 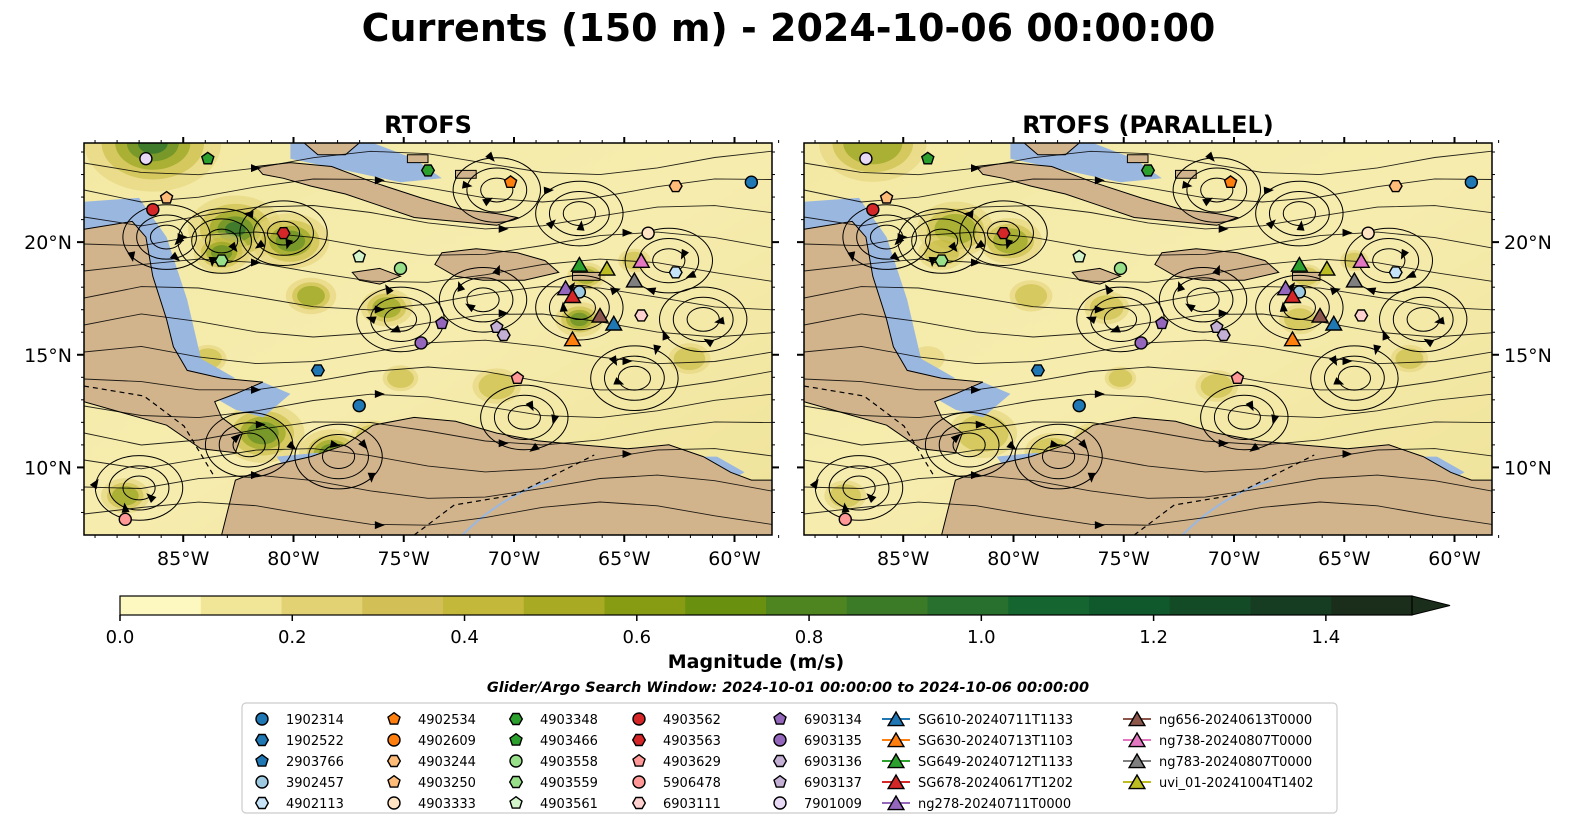 I want to click on legend-label: 4902534, so click(x=447, y=720).